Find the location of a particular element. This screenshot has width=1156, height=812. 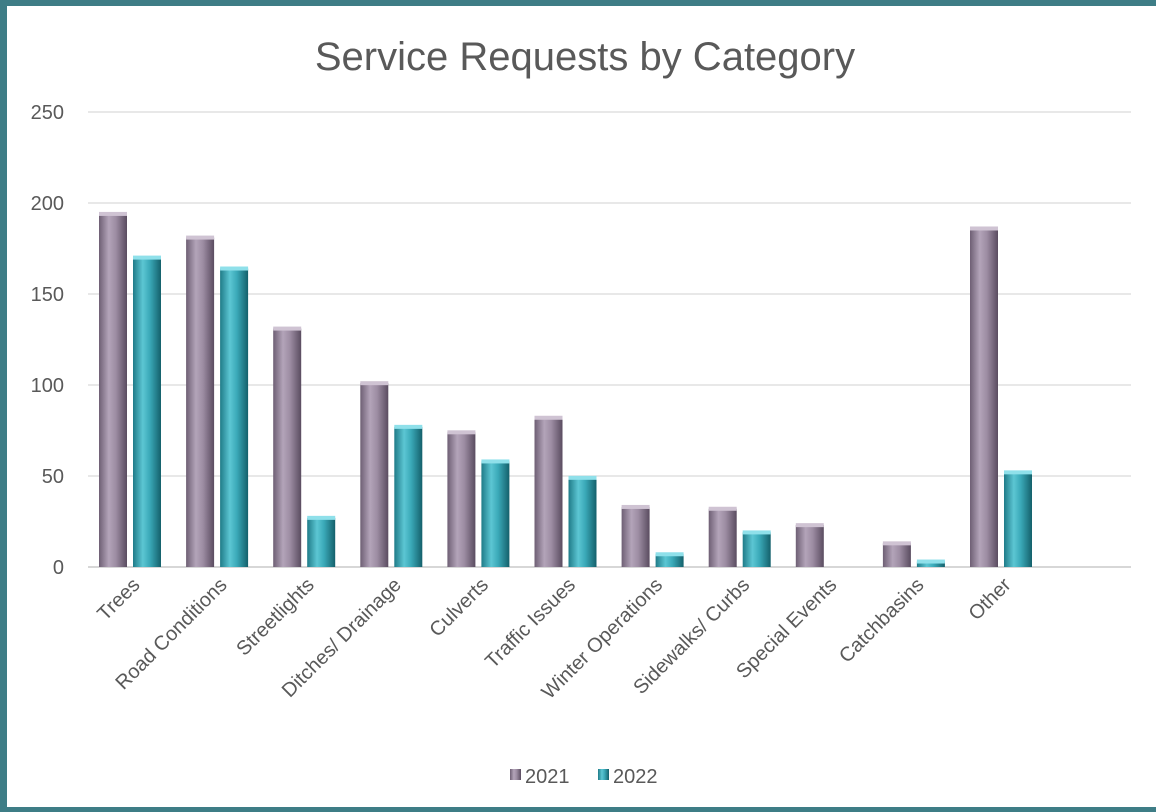

x-tick-label: Trees is located at coordinates (118, 599).